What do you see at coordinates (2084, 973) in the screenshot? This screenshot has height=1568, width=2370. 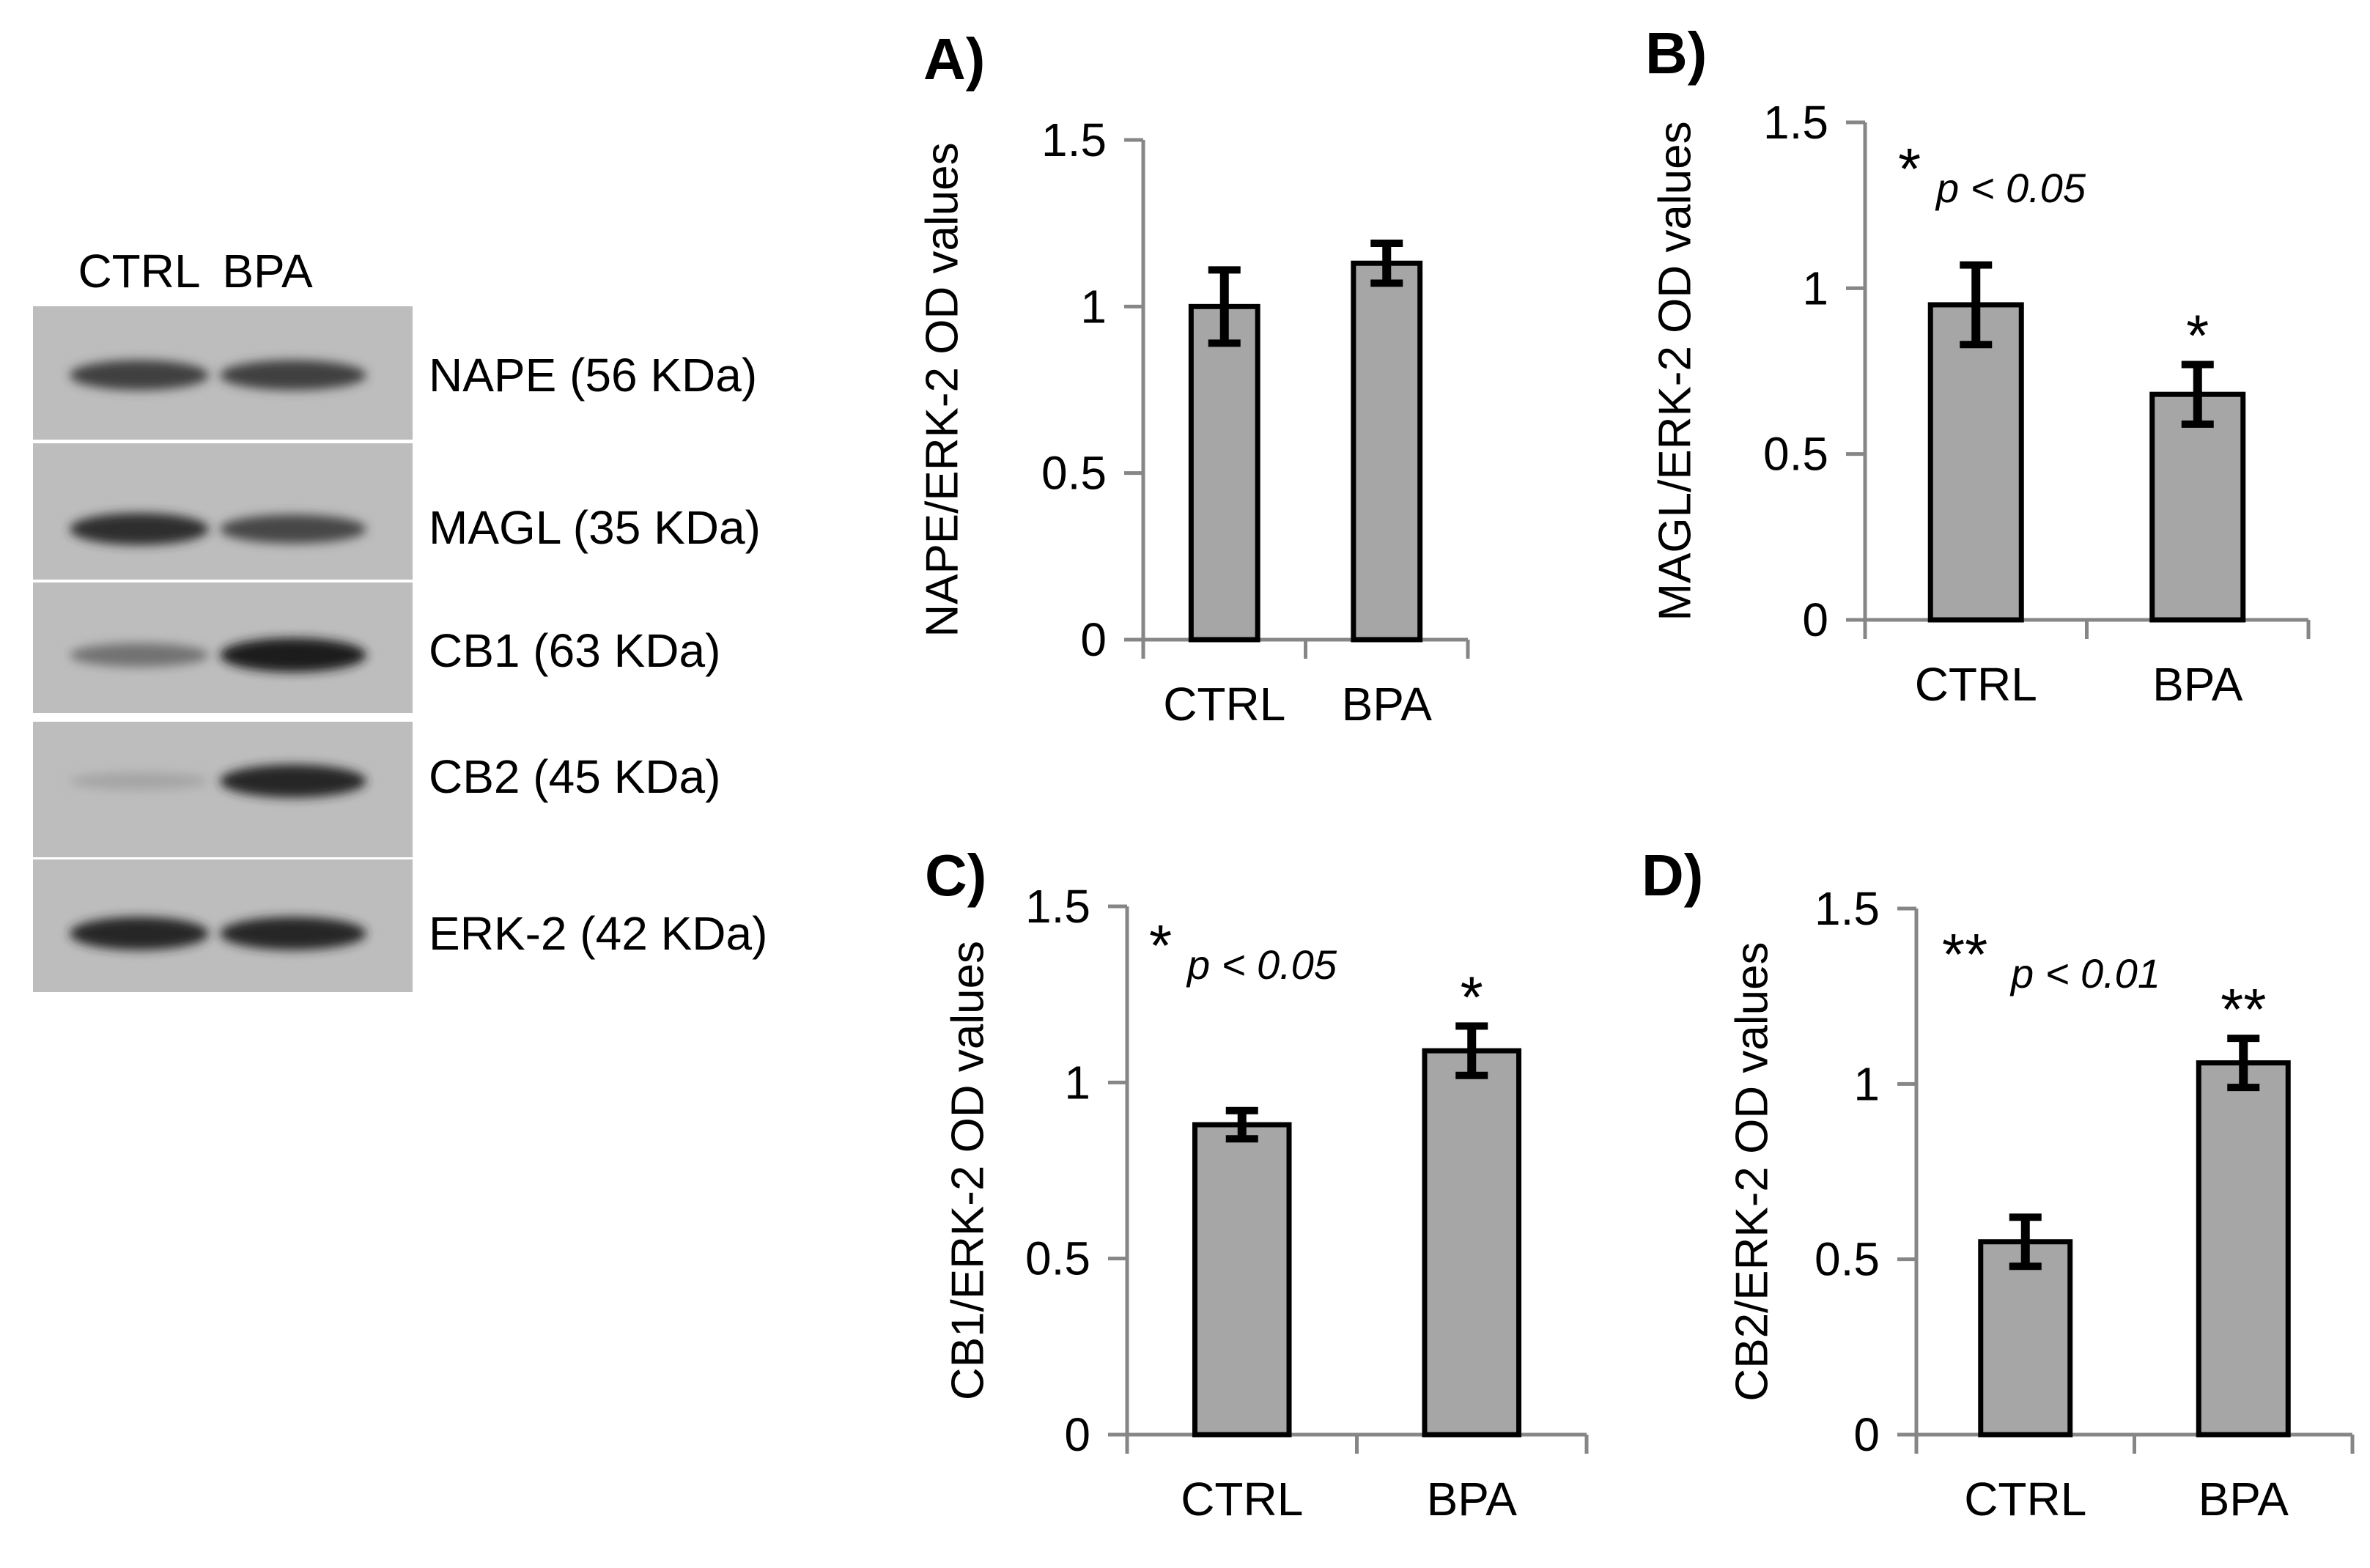 I see `annotation-pvalue: p < 0.01` at bounding box center [2084, 973].